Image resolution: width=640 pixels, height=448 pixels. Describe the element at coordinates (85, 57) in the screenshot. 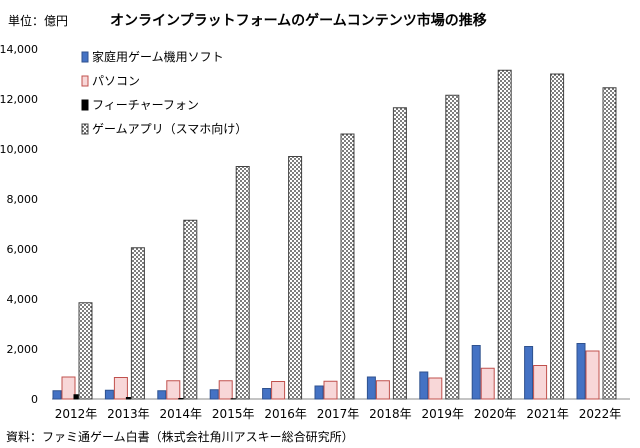

I see `legend-swatch-console` at that location.